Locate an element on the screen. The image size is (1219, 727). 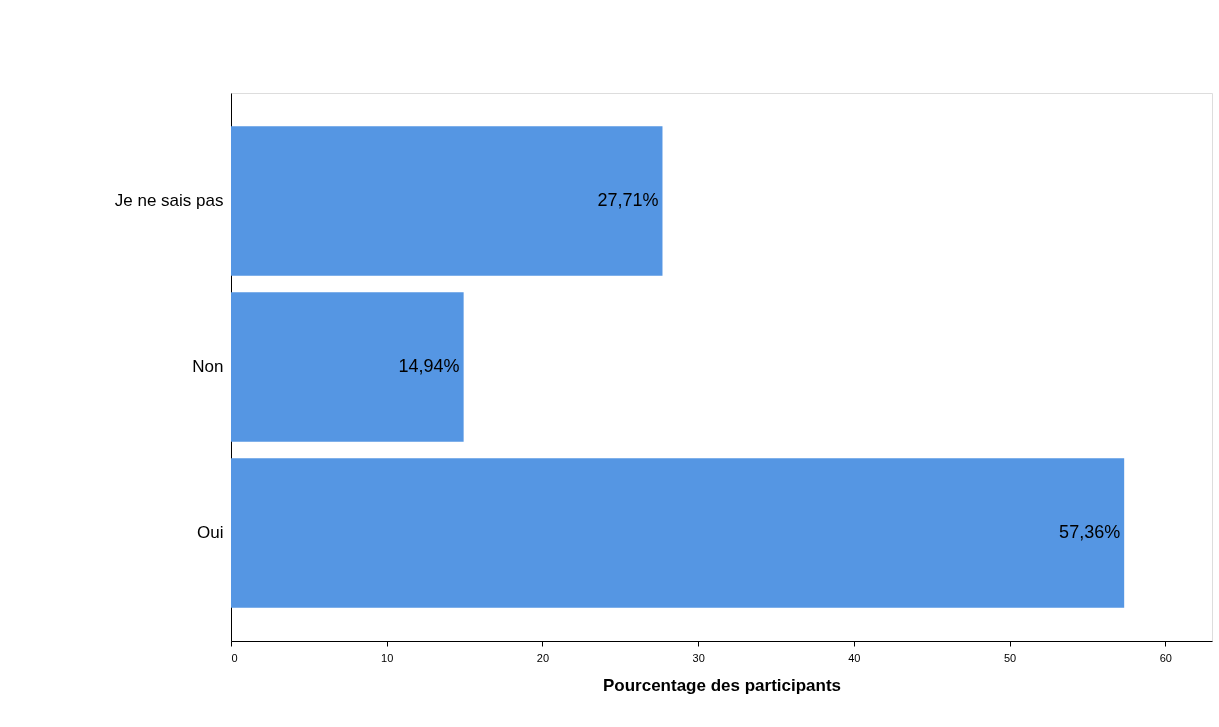
x-tick-label: 50 is located at coordinates (1010, 657).